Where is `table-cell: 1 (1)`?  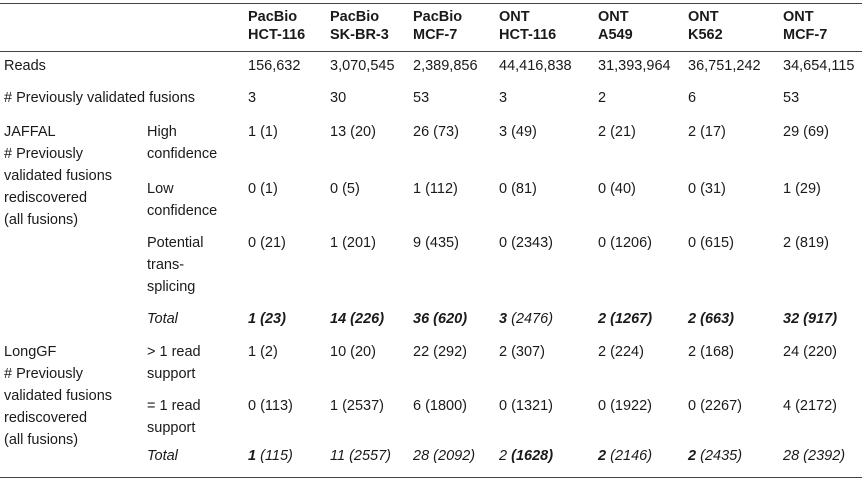 table-cell: 1 (1) is located at coordinates (263, 131).